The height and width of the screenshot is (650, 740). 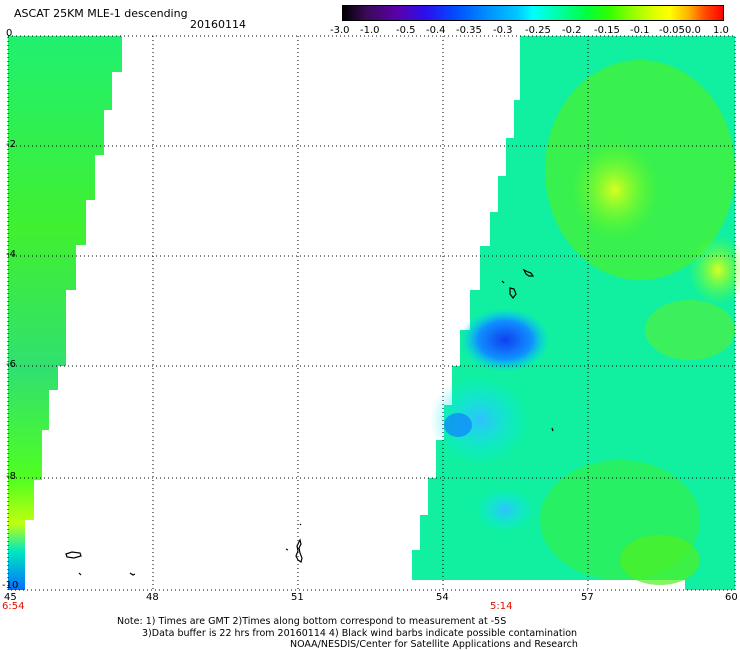 What do you see at coordinates (436, 30) in the screenshot?
I see `color-tick: -0.4` at bounding box center [436, 30].